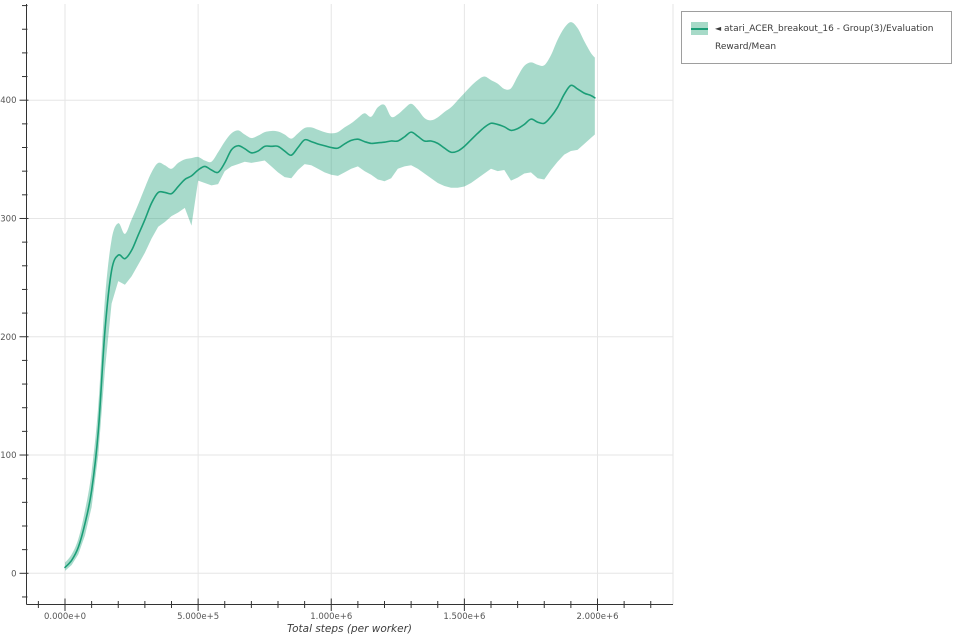 The image size is (960, 640). I want to click on legend-swatch-icon, so click(699, 28).